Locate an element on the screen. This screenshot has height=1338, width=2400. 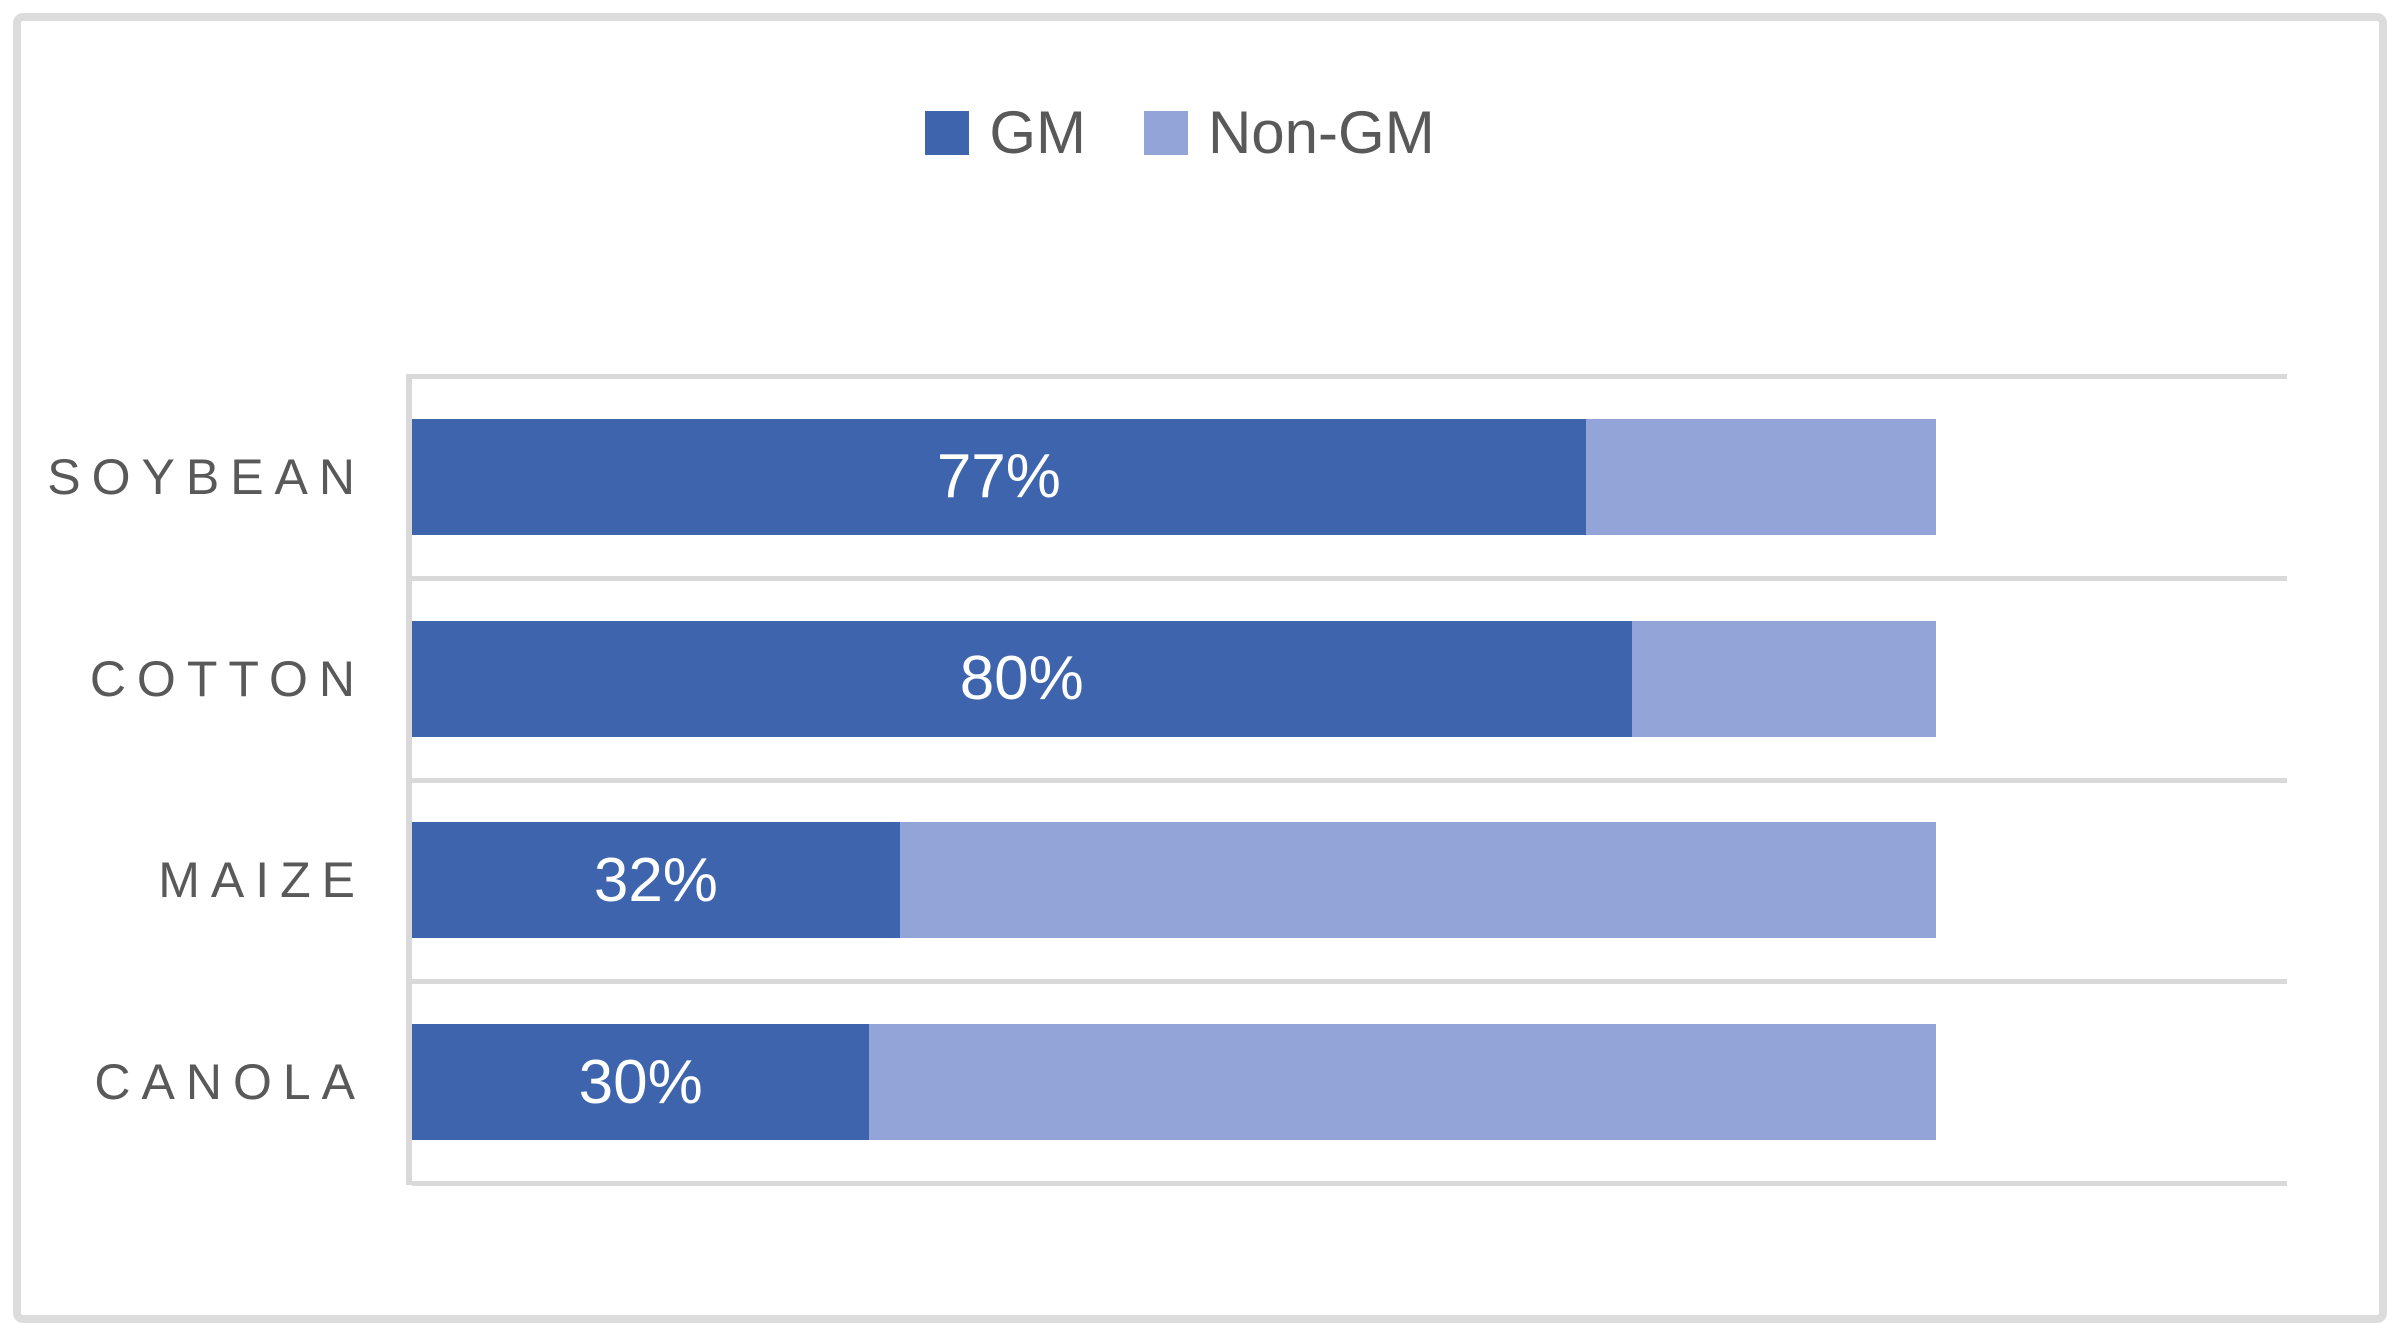
non-gm-color-swatch-icon is located at coordinates (1165, 132).